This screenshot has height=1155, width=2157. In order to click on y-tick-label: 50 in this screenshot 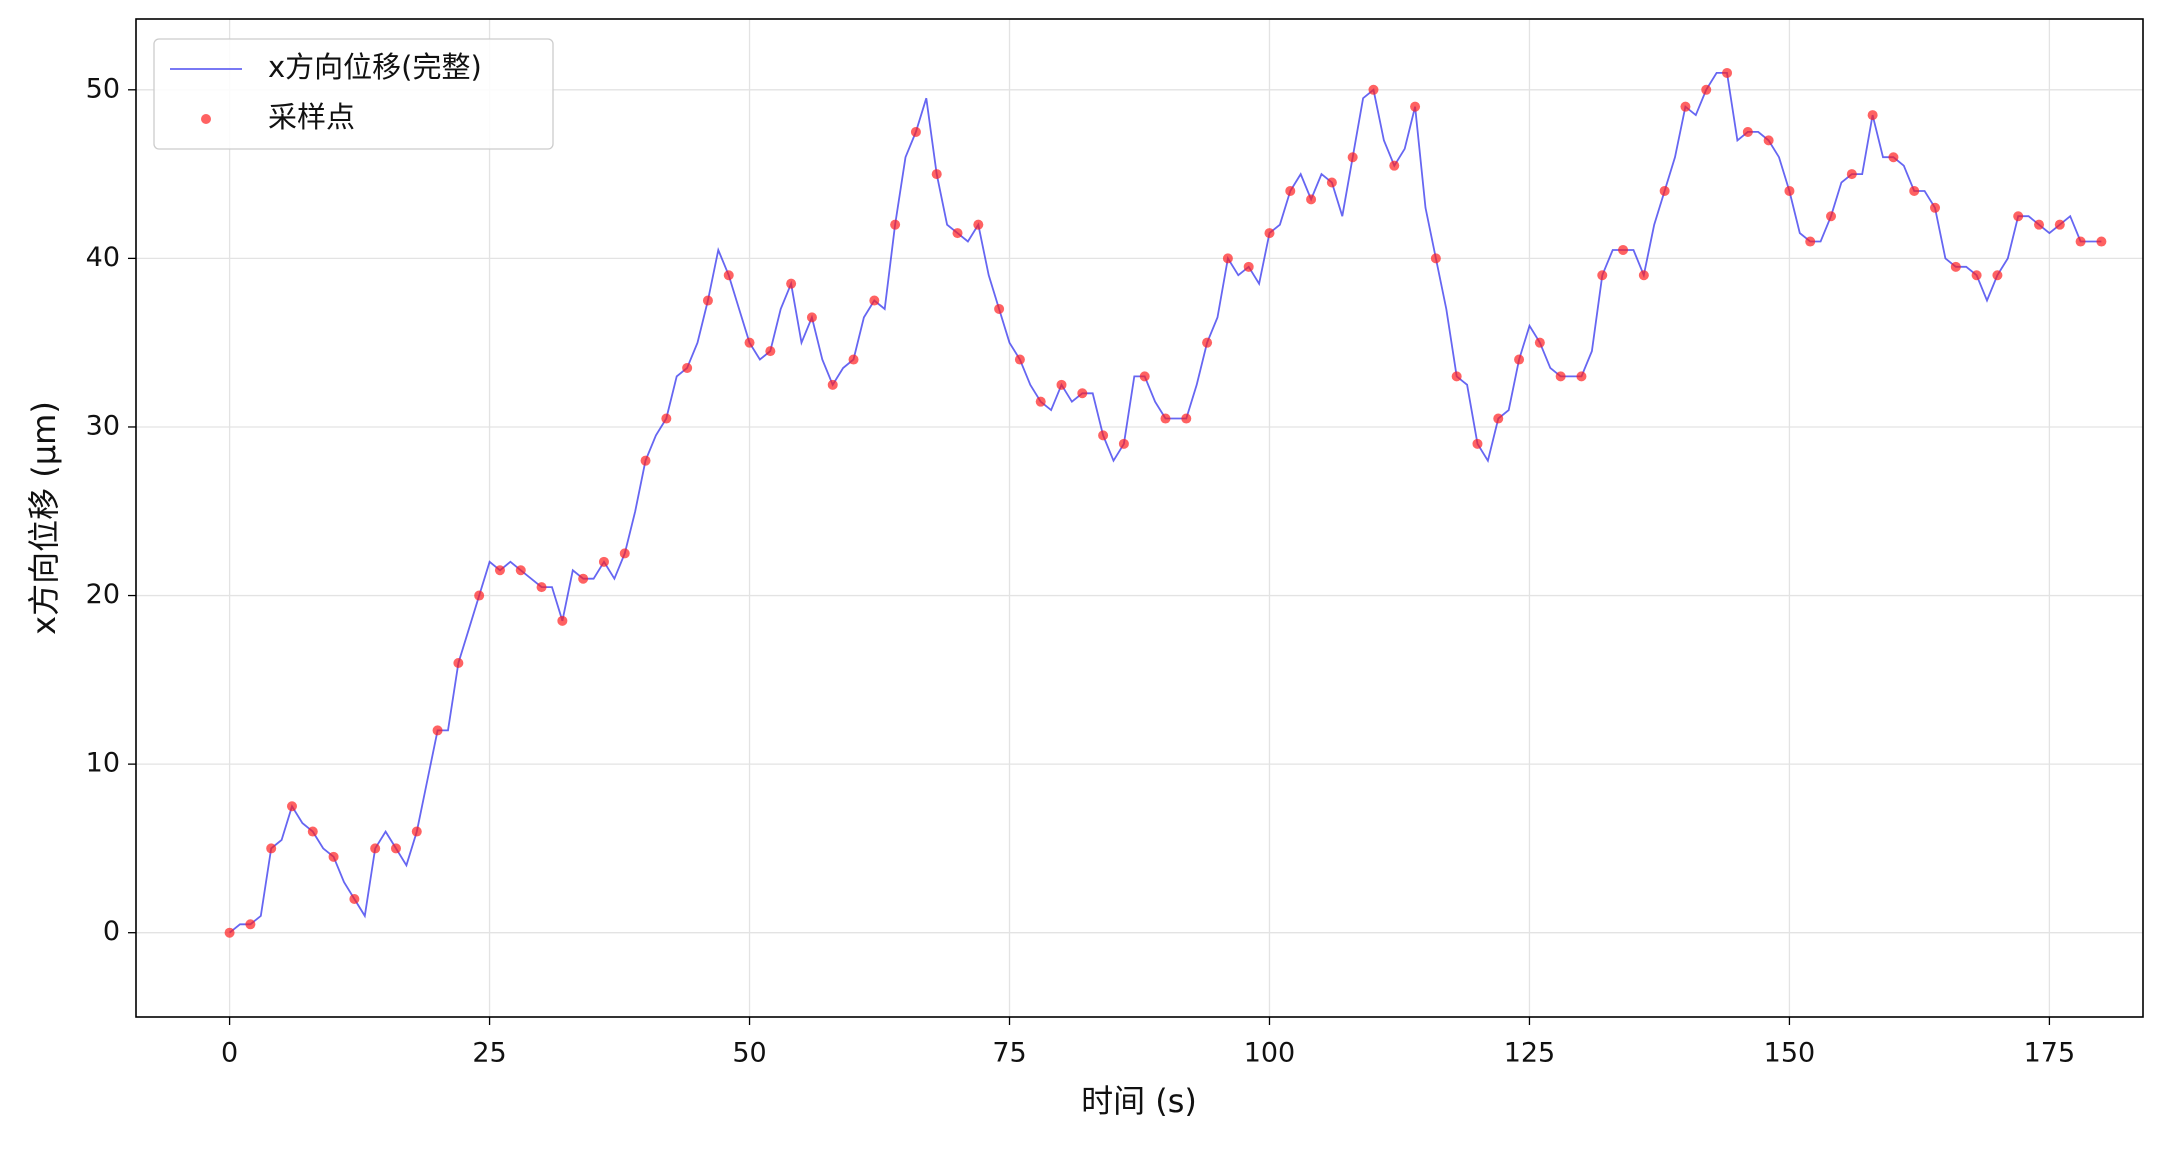, I will do `click(103, 88)`.